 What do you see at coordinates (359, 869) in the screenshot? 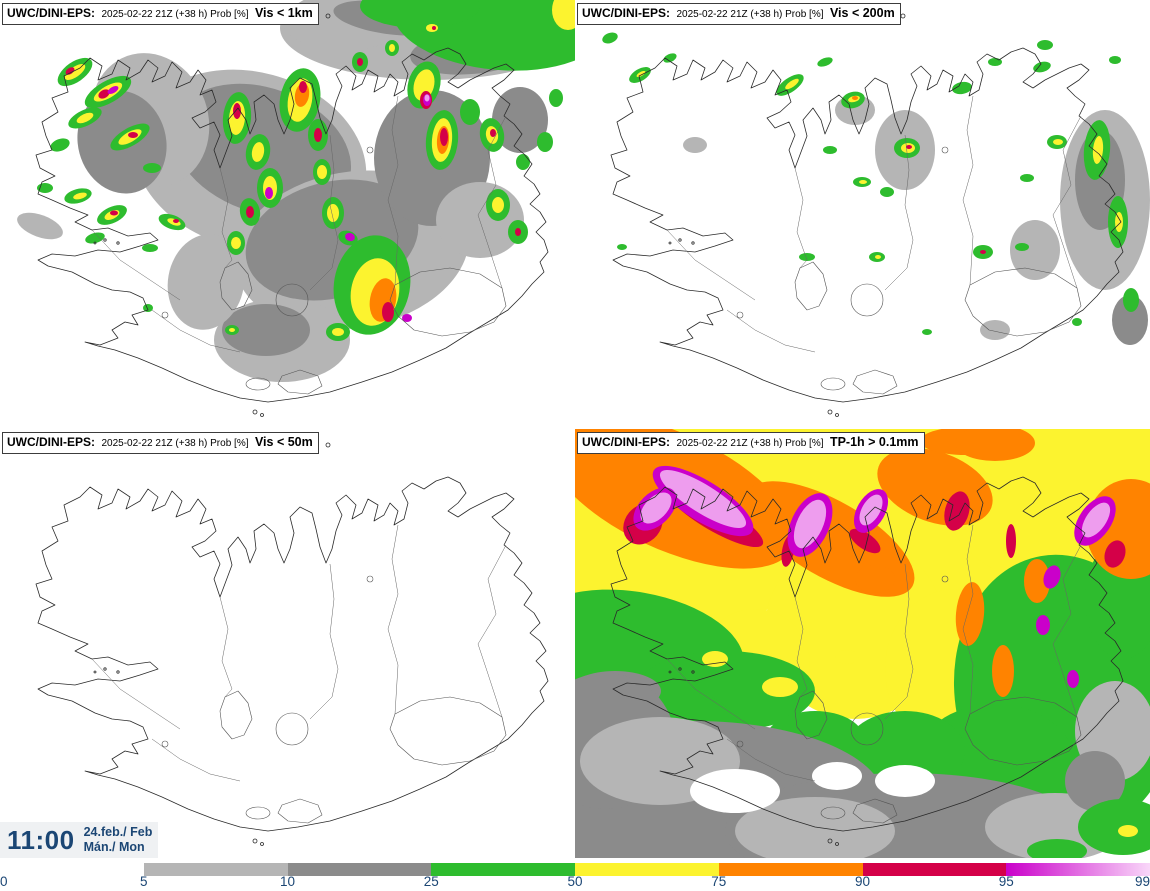
I see `colorbar-segment-grayD` at bounding box center [359, 869].